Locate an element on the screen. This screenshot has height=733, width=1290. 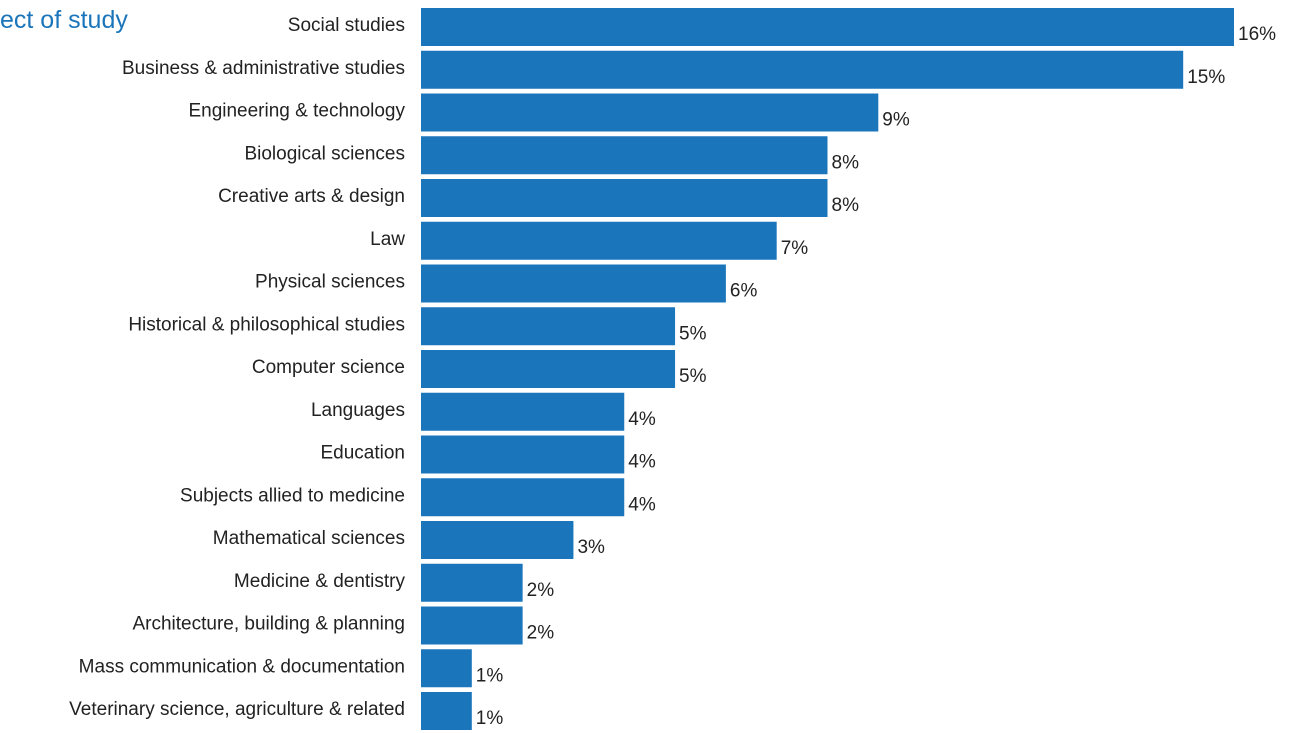
category-label: Architecture, building & planning is located at coordinates (268, 624).